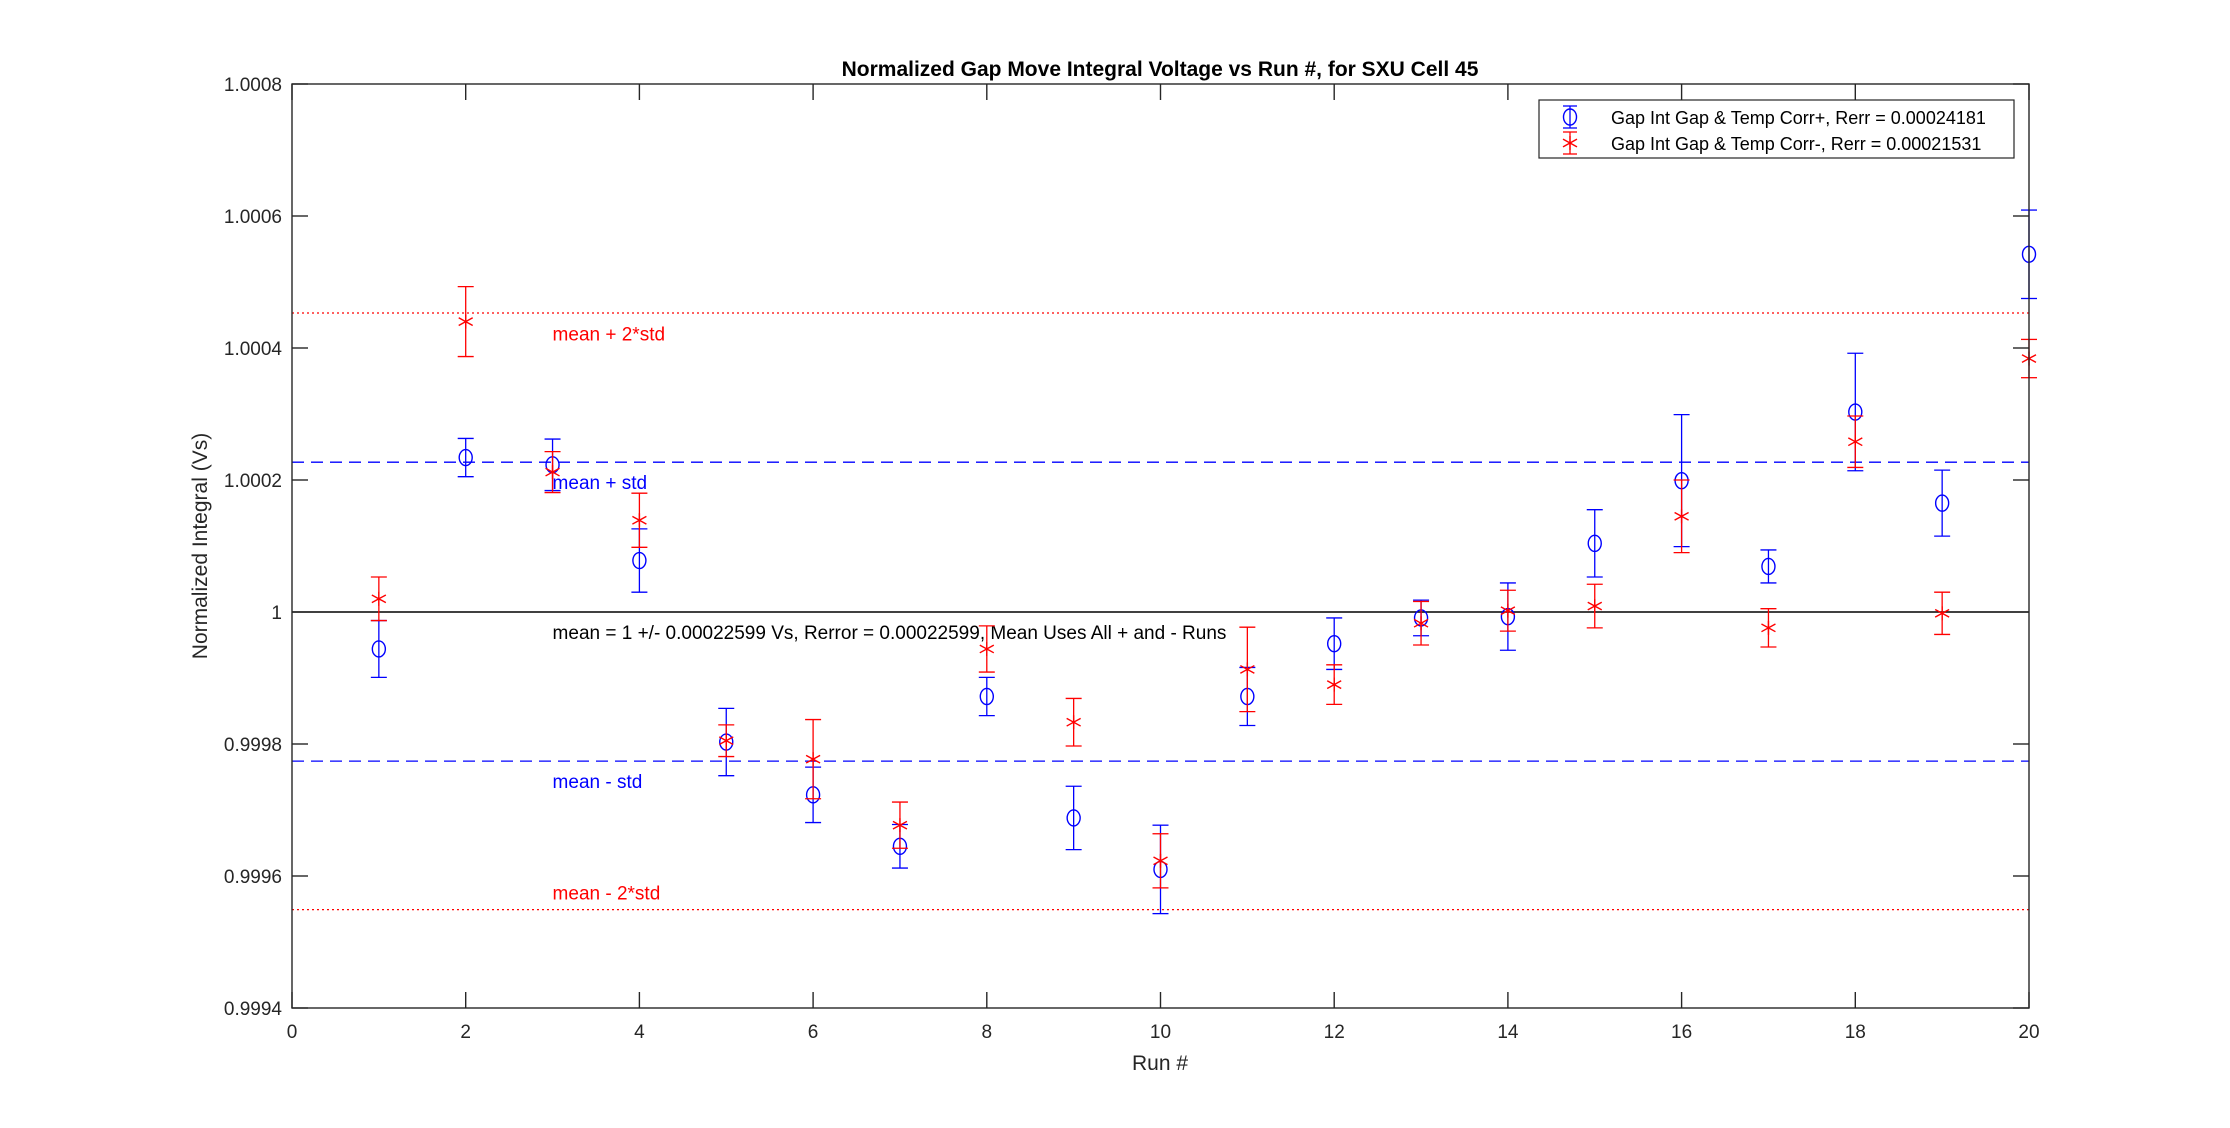  Describe the element at coordinates (1334, 1032) in the screenshot. I see `x-tick-label: 12` at that location.